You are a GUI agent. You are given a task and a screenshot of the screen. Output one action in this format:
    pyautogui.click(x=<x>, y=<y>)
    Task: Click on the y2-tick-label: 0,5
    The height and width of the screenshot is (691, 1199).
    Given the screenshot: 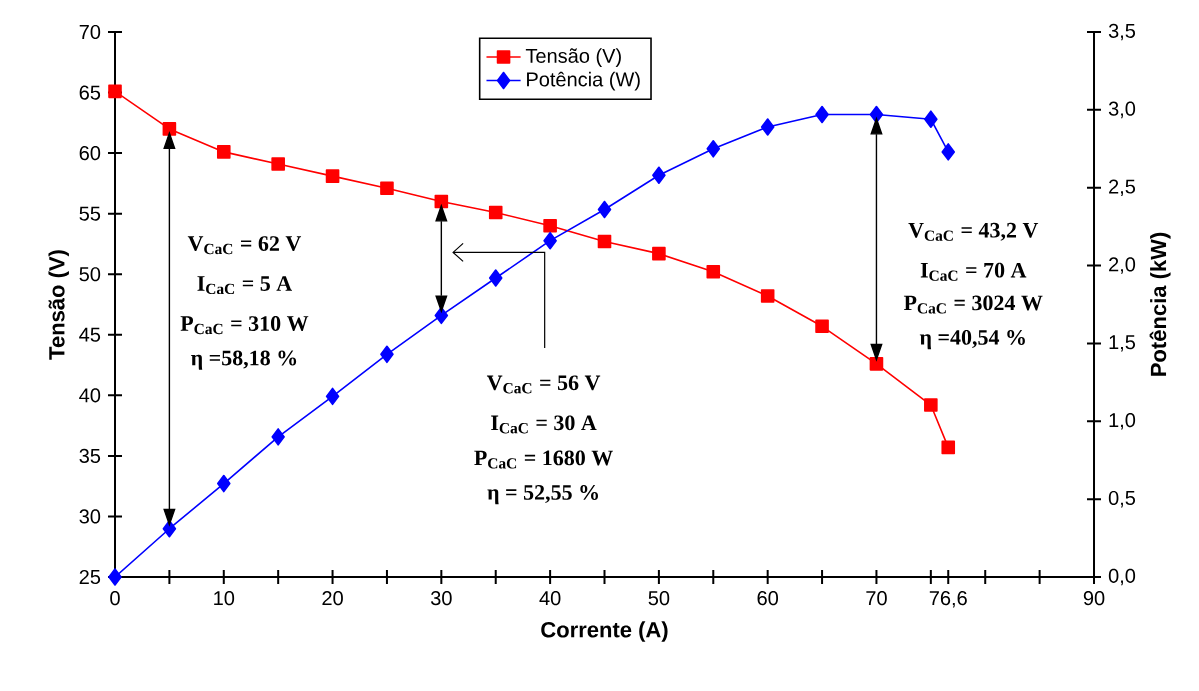 What is the action you would take?
    pyautogui.click(x=1122, y=499)
    